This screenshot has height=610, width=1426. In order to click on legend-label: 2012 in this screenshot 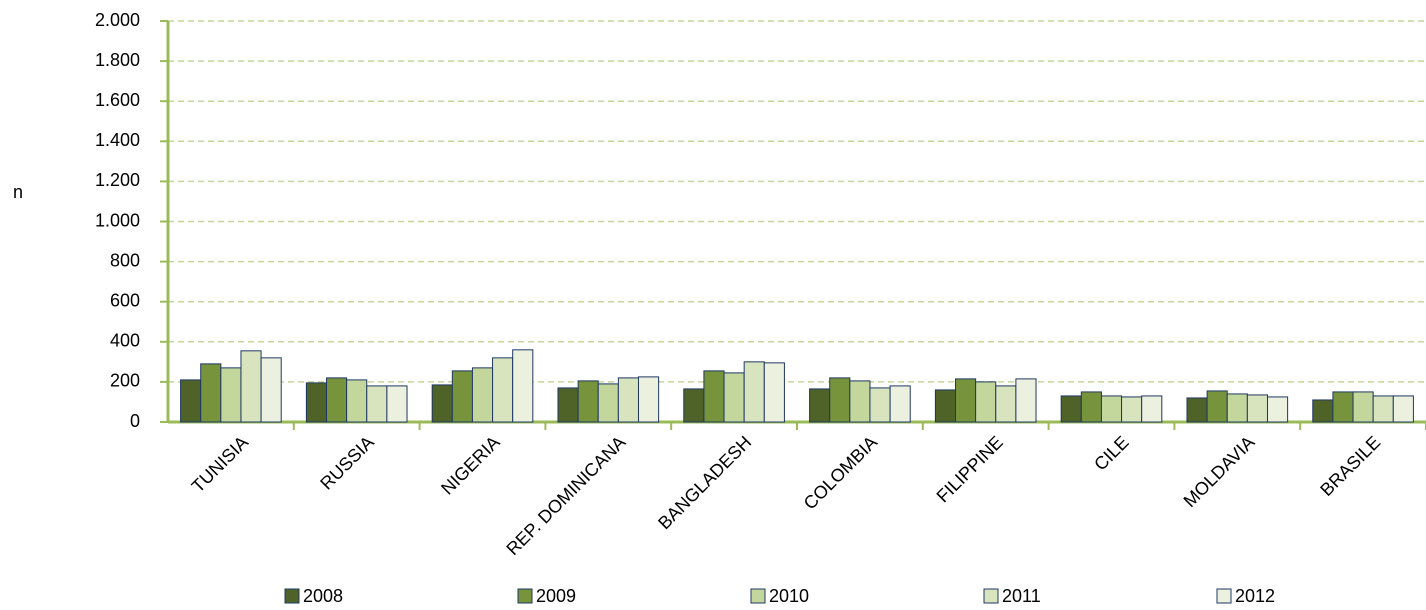, I will do `click(1255, 596)`.